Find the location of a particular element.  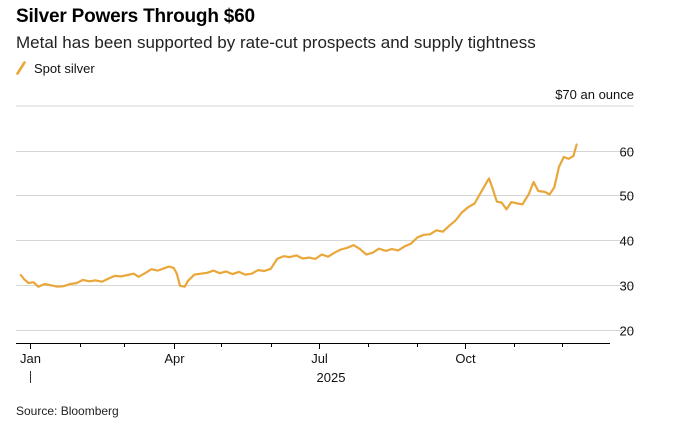

x-tick-label-jul: Jul is located at coordinates (319, 358).